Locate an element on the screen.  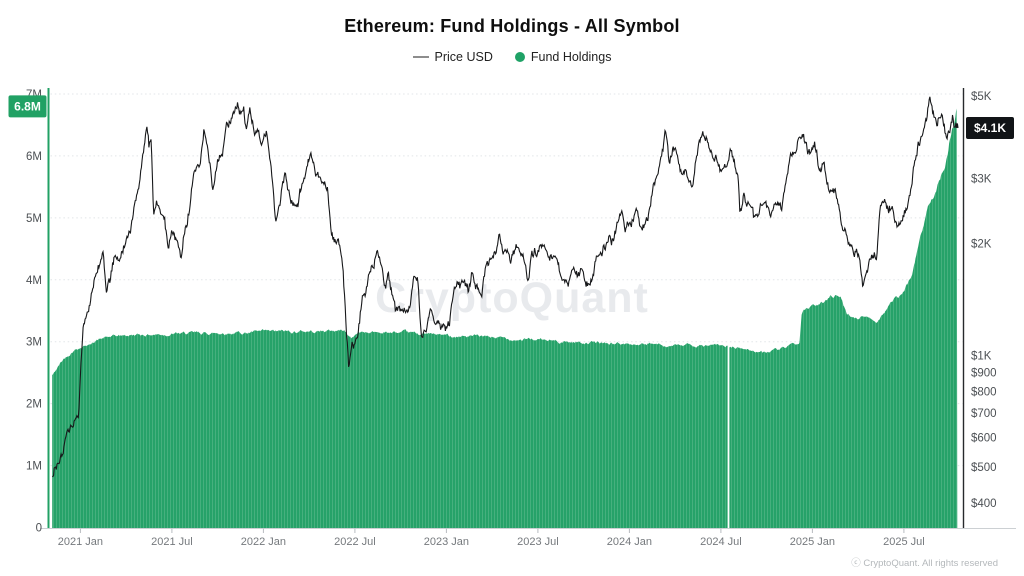
right-axis-tick-label: $500 is located at coordinates (984, 468).